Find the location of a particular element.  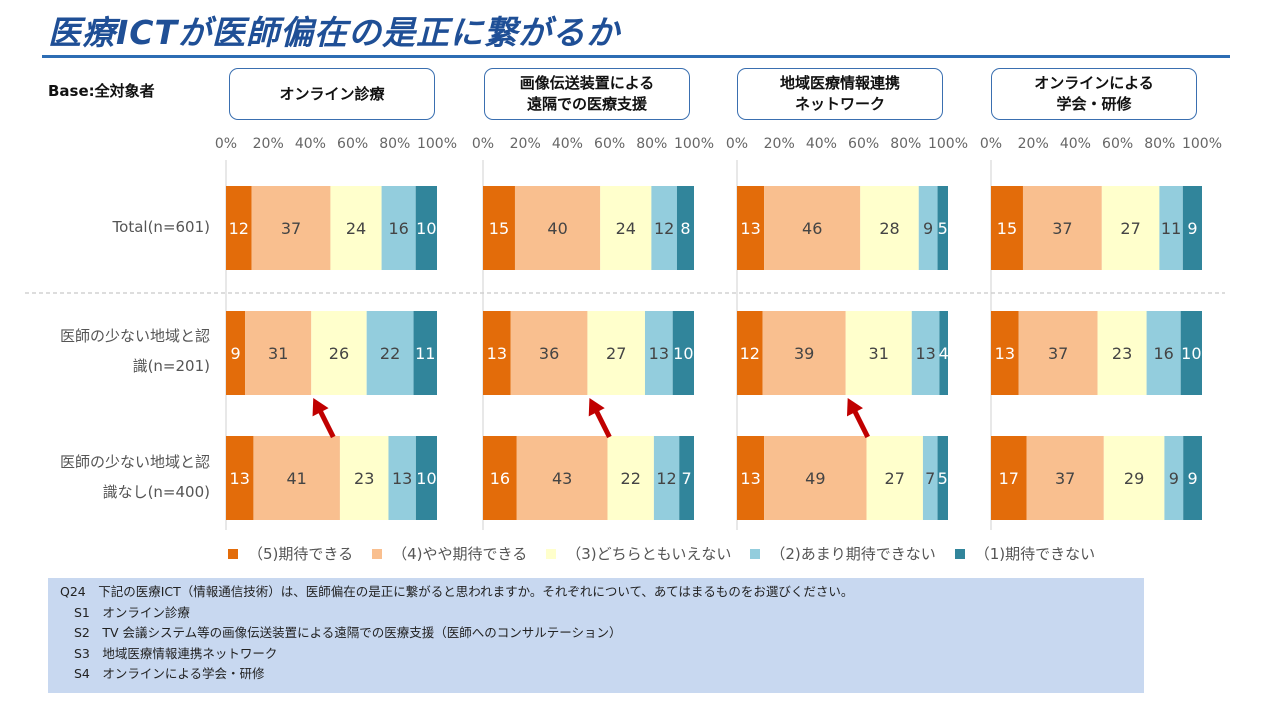

data-label-s1: 7 is located at coordinates (687, 478).